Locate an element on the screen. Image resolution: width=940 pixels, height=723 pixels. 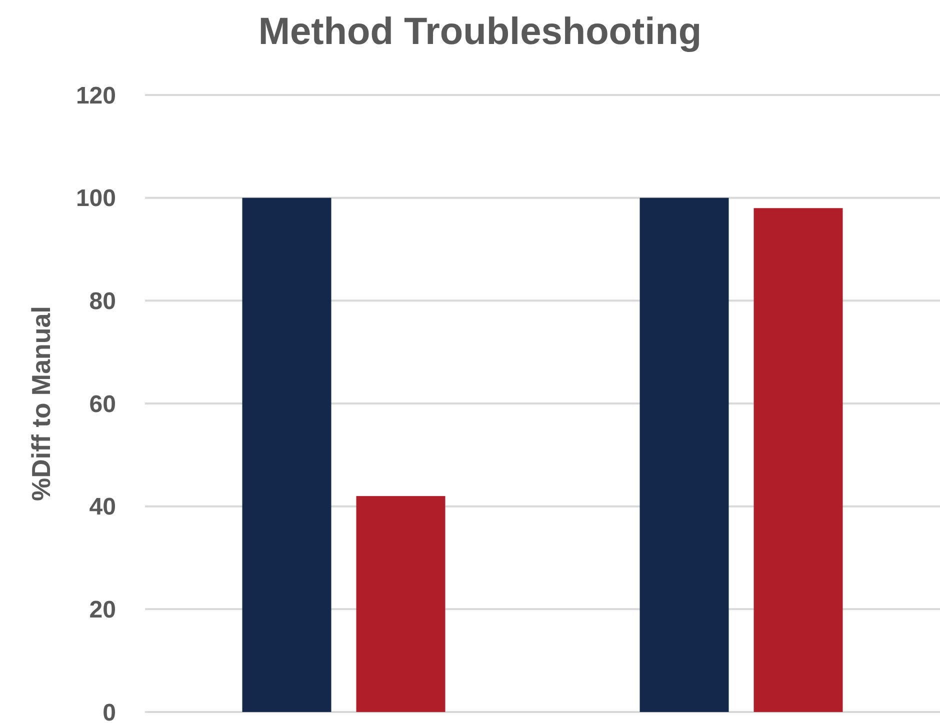
y-tick-label: 80 is located at coordinates (102, 302).